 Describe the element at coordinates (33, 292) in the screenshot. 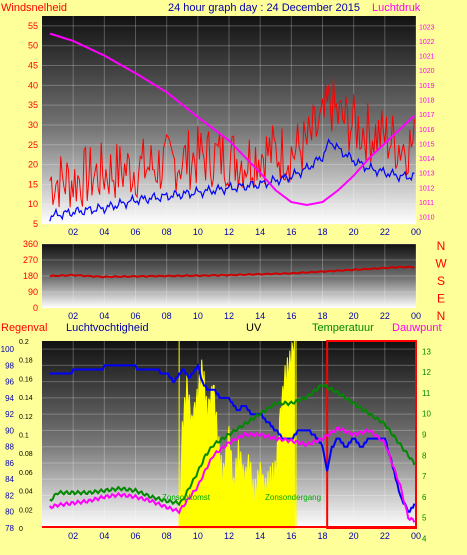

I see `wind-direction-tick-label: 90` at that location.